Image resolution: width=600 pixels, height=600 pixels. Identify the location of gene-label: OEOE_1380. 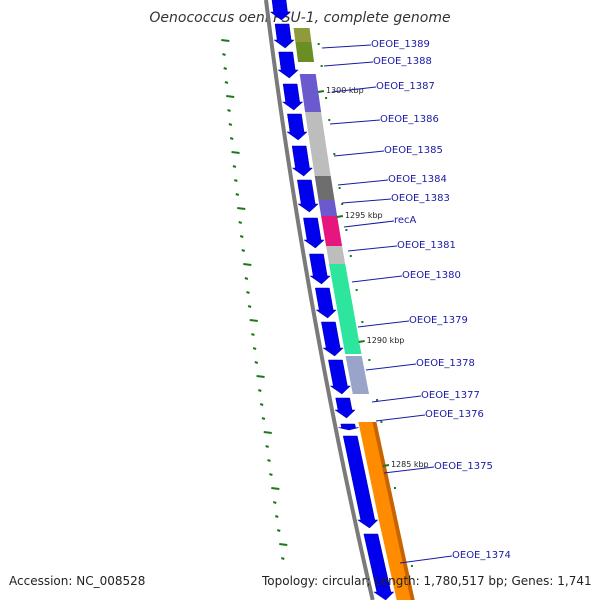
(431, 275).